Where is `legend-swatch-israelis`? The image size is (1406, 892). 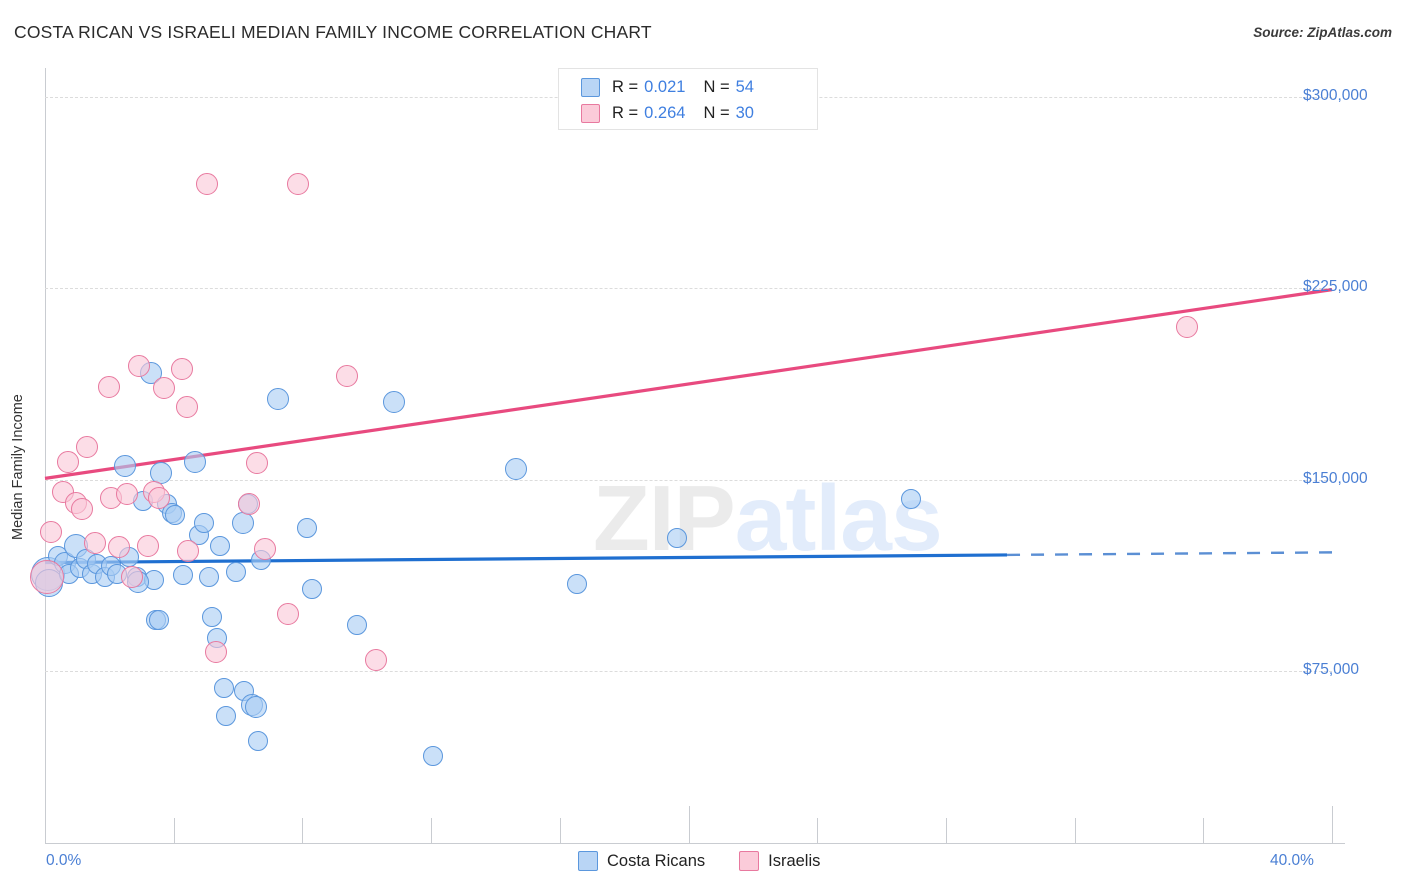
legend-swatch-israelis is located at coordinates (749, 861).